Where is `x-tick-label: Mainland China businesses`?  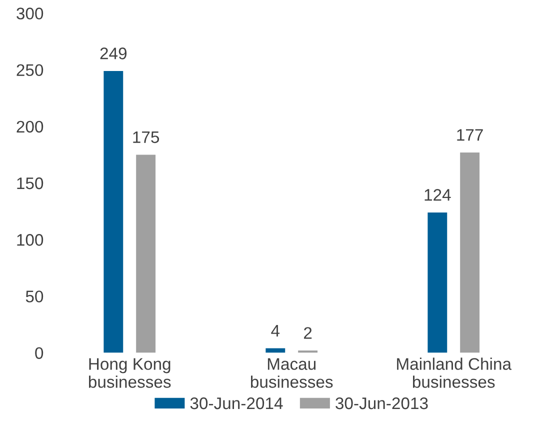 x-tick-label: Mainland China businesses is located at coordinates (454, 373).